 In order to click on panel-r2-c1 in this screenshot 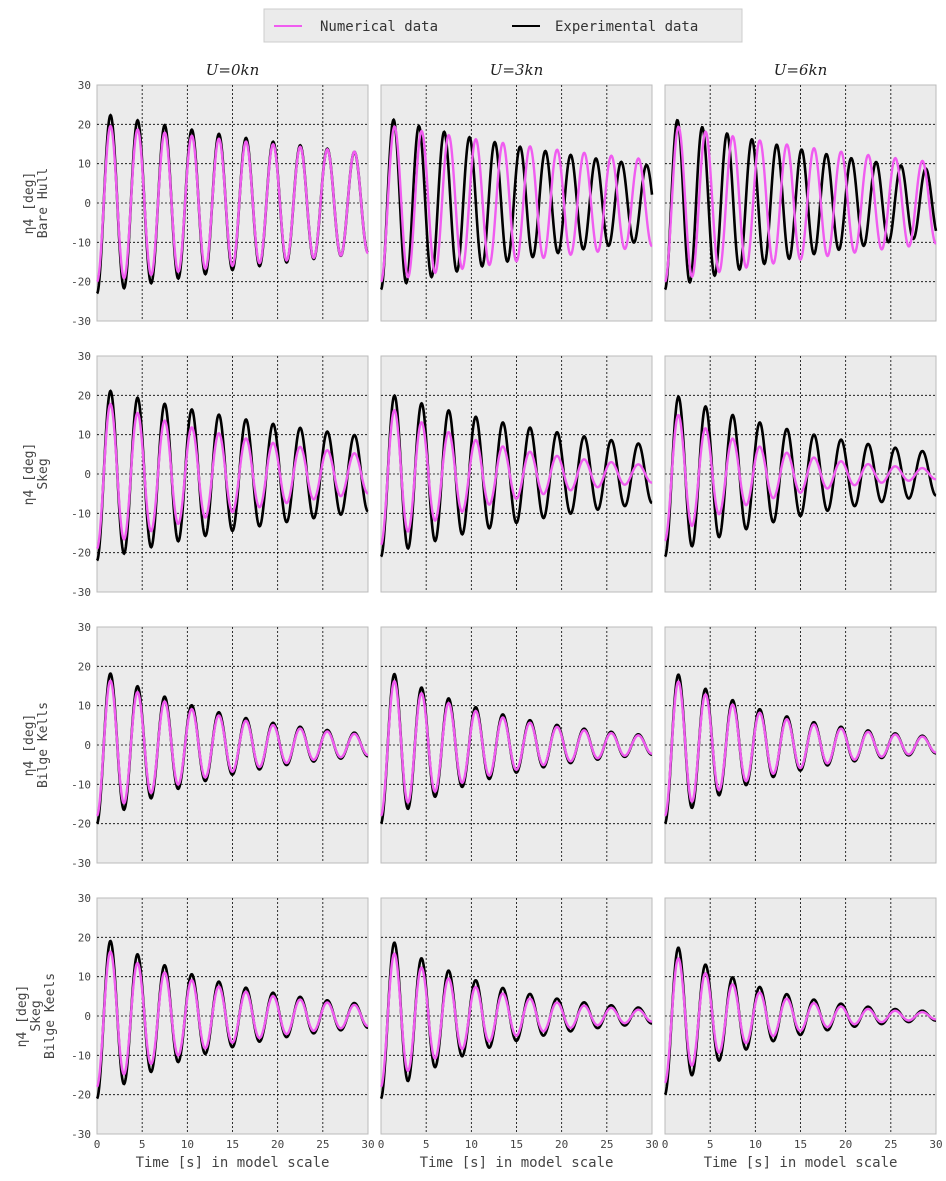, I will do `click(516, 745)`.